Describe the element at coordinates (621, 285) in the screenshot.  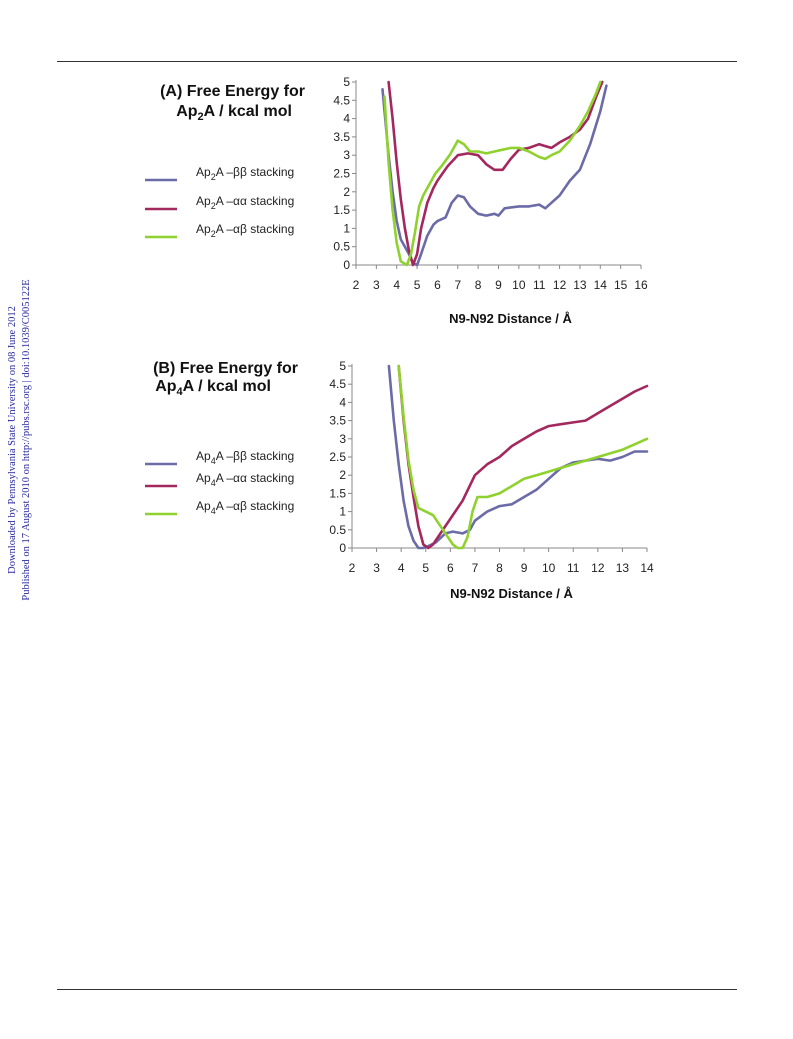
I see `x-tick-label: 15` at that location.